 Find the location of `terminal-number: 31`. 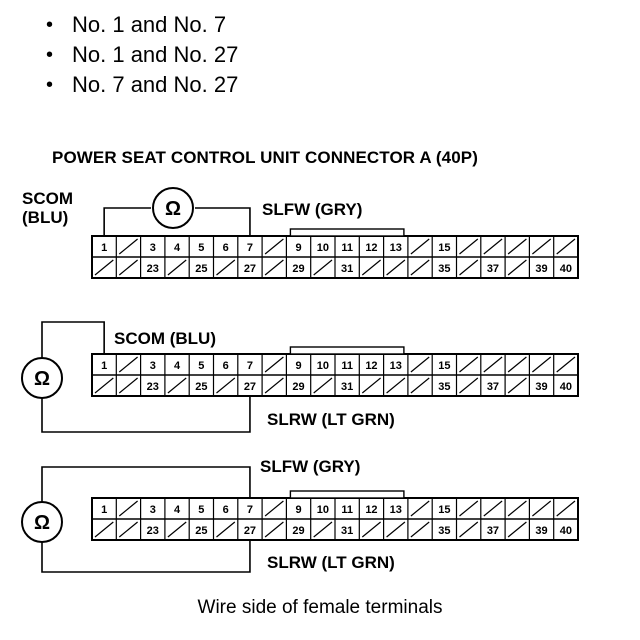

terminal-number: 31 is located at coordinates (347, 387).